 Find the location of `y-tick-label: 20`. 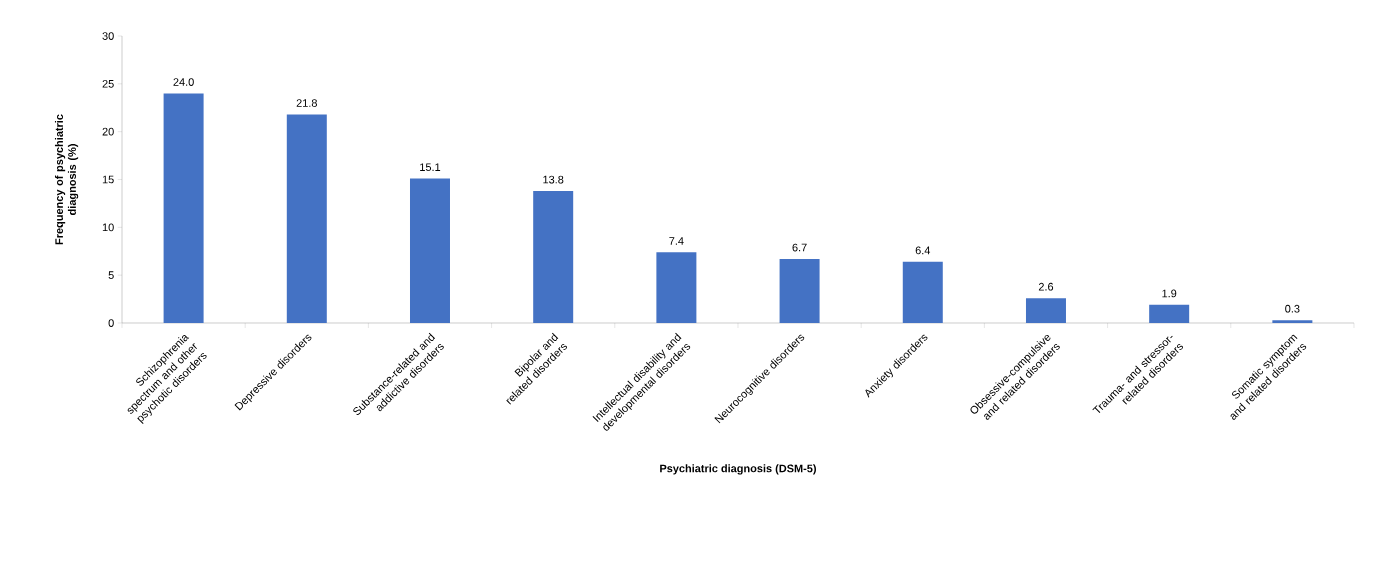

y-tick-label: 20 is located at coordinates (108, 131).